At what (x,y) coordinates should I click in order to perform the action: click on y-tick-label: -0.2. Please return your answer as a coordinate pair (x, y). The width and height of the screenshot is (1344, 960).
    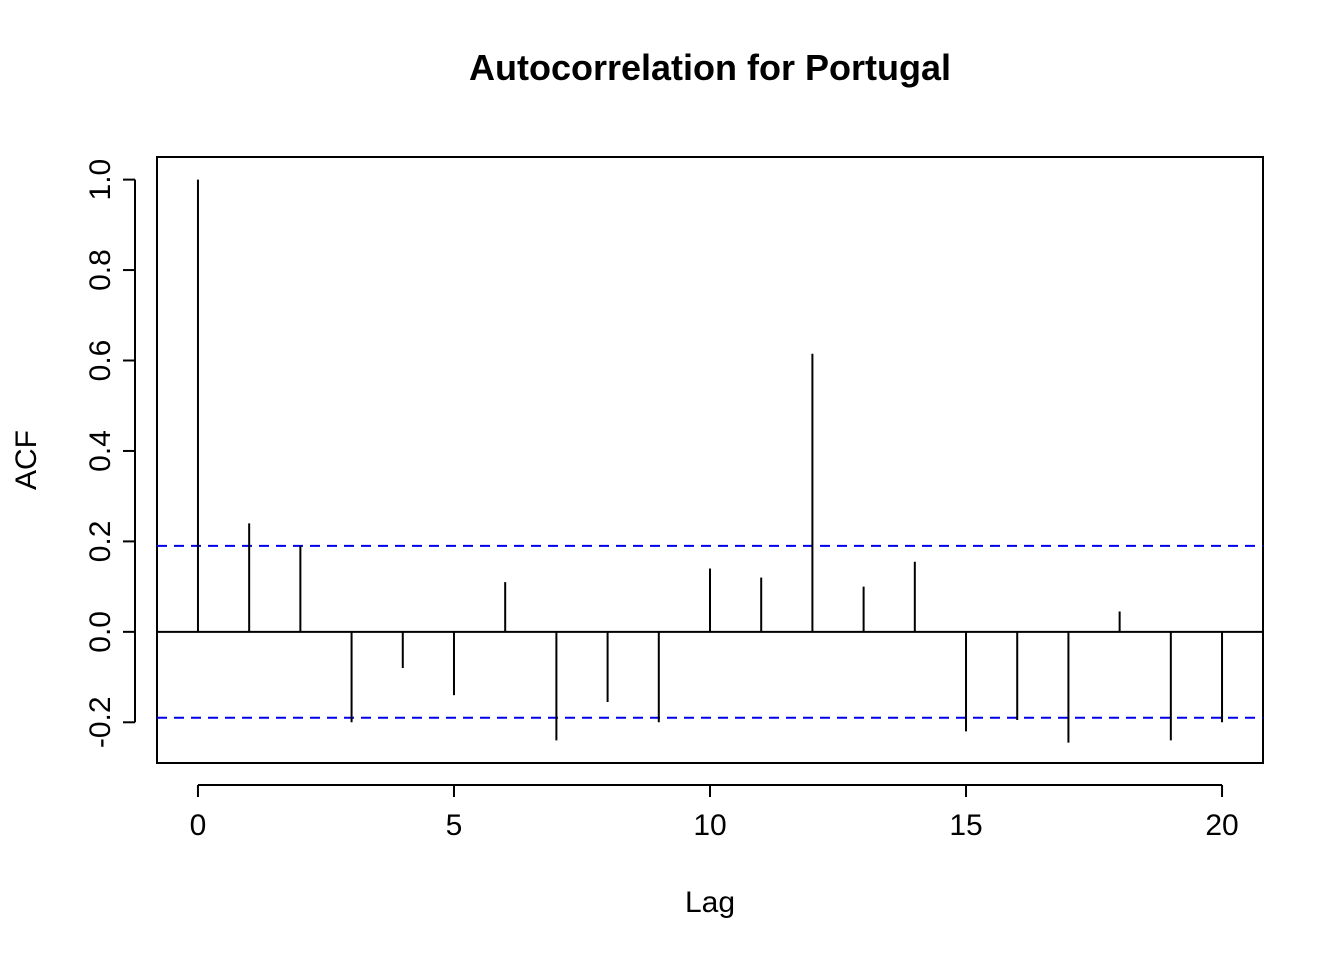
    Looking at the image, I should click on (100, 722).